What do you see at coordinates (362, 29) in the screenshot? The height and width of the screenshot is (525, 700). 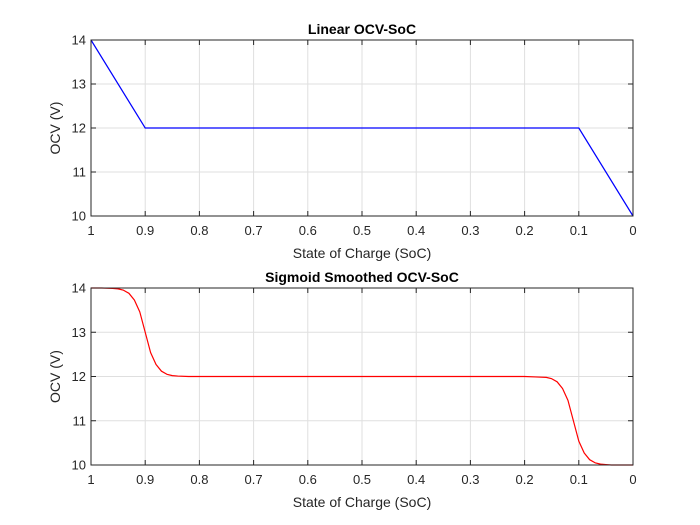 I see `chart-title: Linear OCV-SoC` at bounding box center [362, 29].